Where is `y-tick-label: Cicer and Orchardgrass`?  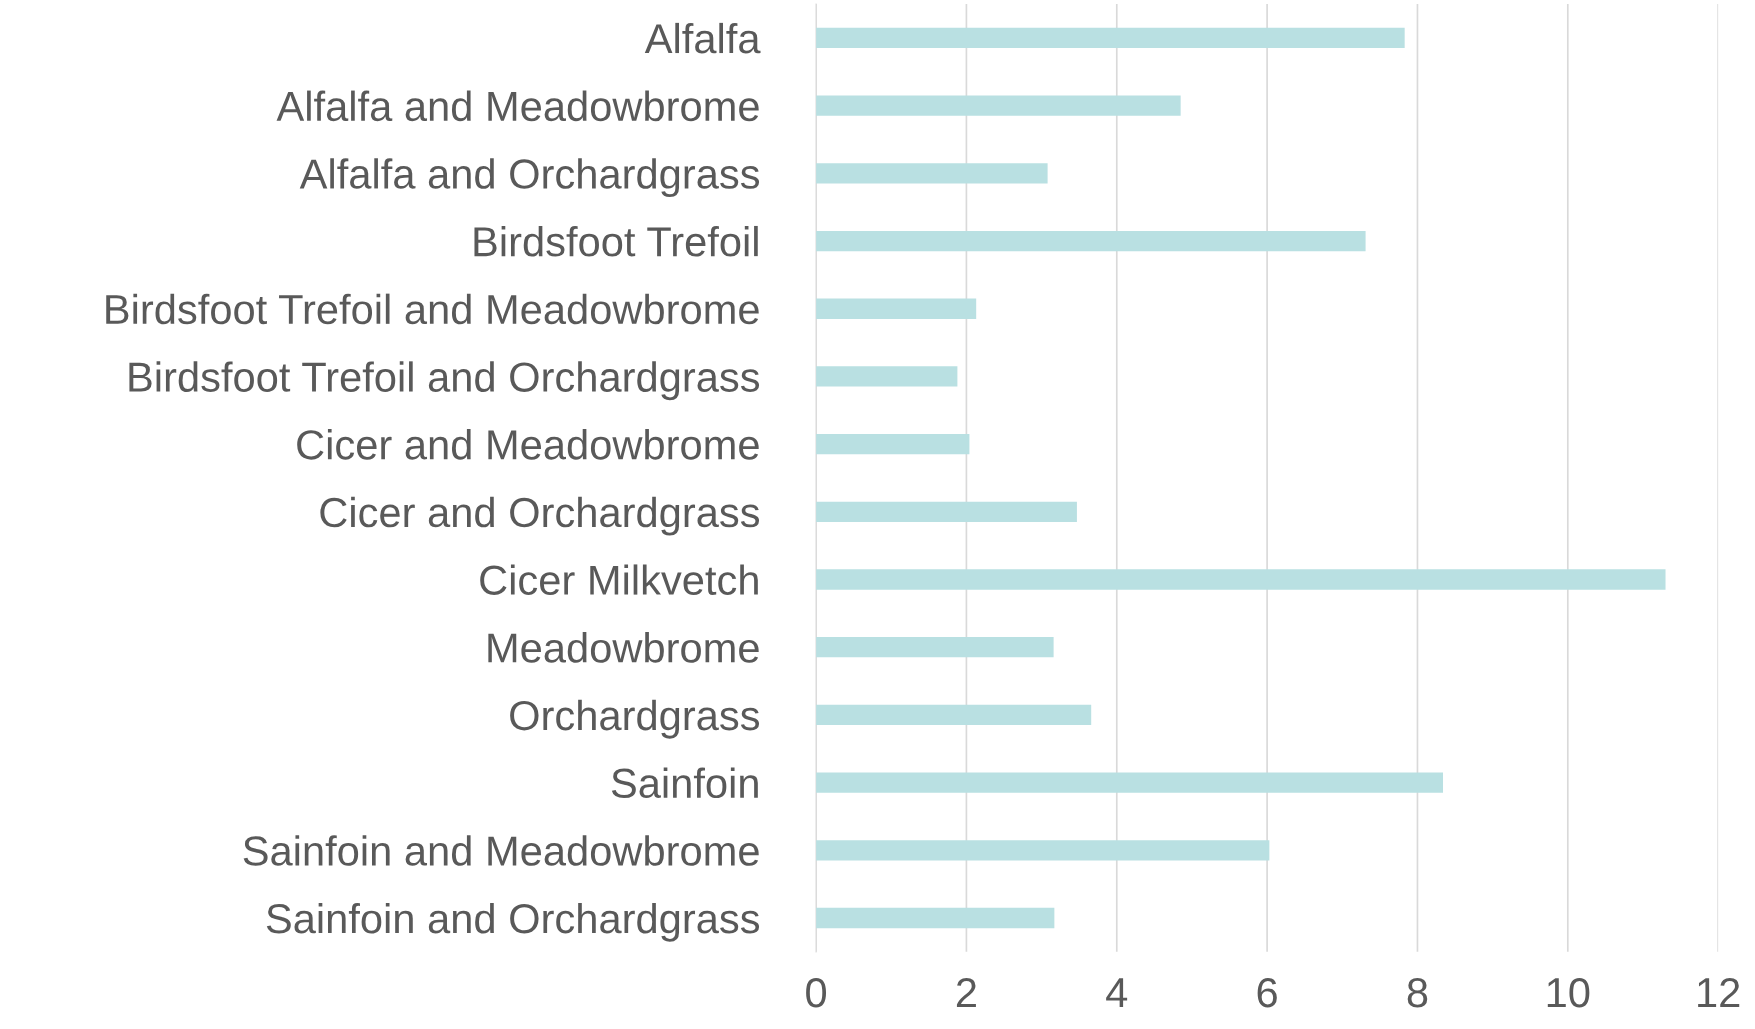
y-tick-label: Cicer and Orchardgrass is located at coordinates (540, 516).